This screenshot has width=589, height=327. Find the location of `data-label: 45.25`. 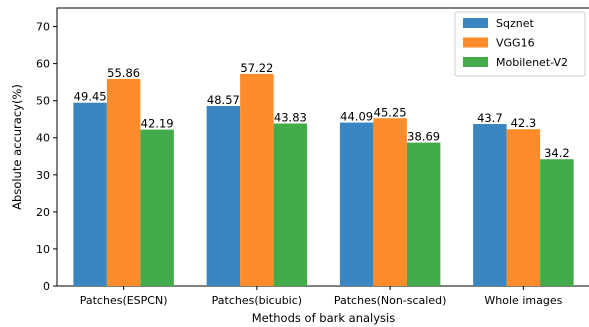

data-label: 45.25 is located at coordinates (390, 112).